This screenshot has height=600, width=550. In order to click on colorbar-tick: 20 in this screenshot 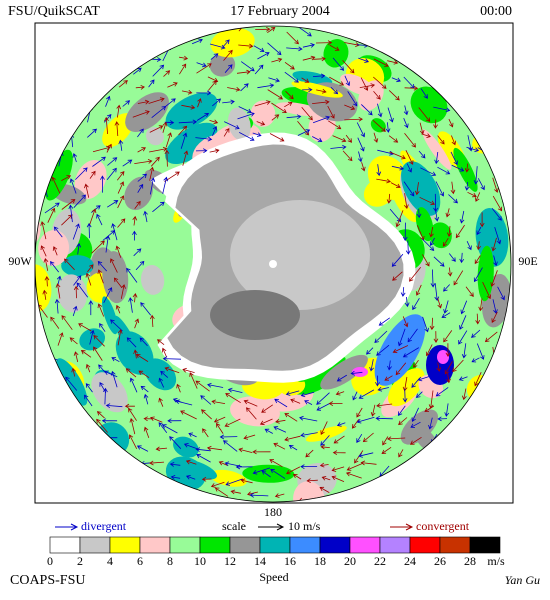, I will do `click(350, 561)`.